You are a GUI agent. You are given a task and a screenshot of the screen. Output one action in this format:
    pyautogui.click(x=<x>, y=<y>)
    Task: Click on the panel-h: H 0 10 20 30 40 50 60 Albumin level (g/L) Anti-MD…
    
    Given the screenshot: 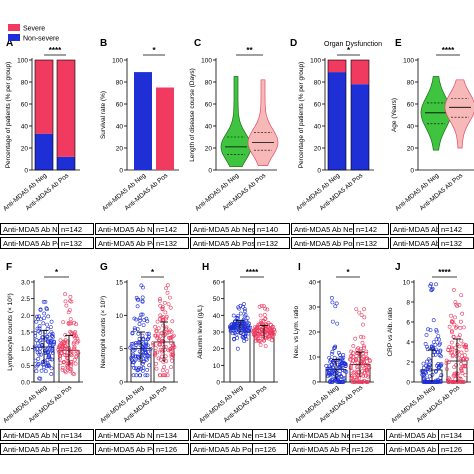 What is the action you would take?
    pyautogui.click(x=237, y=343)
    